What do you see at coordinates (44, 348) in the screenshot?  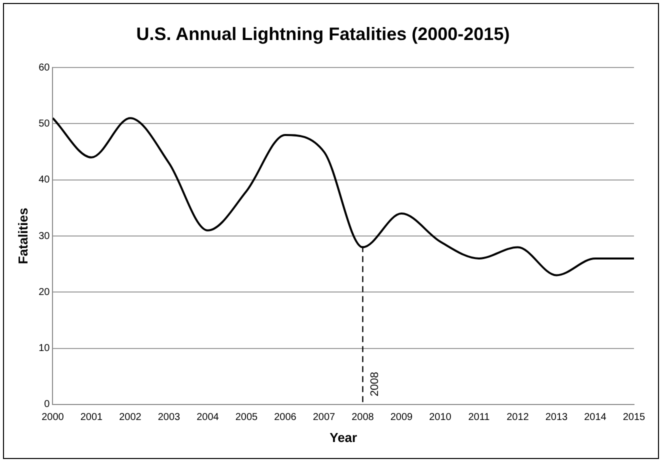 I see `y-tick-label: 10` at bounding box center [44, 348].